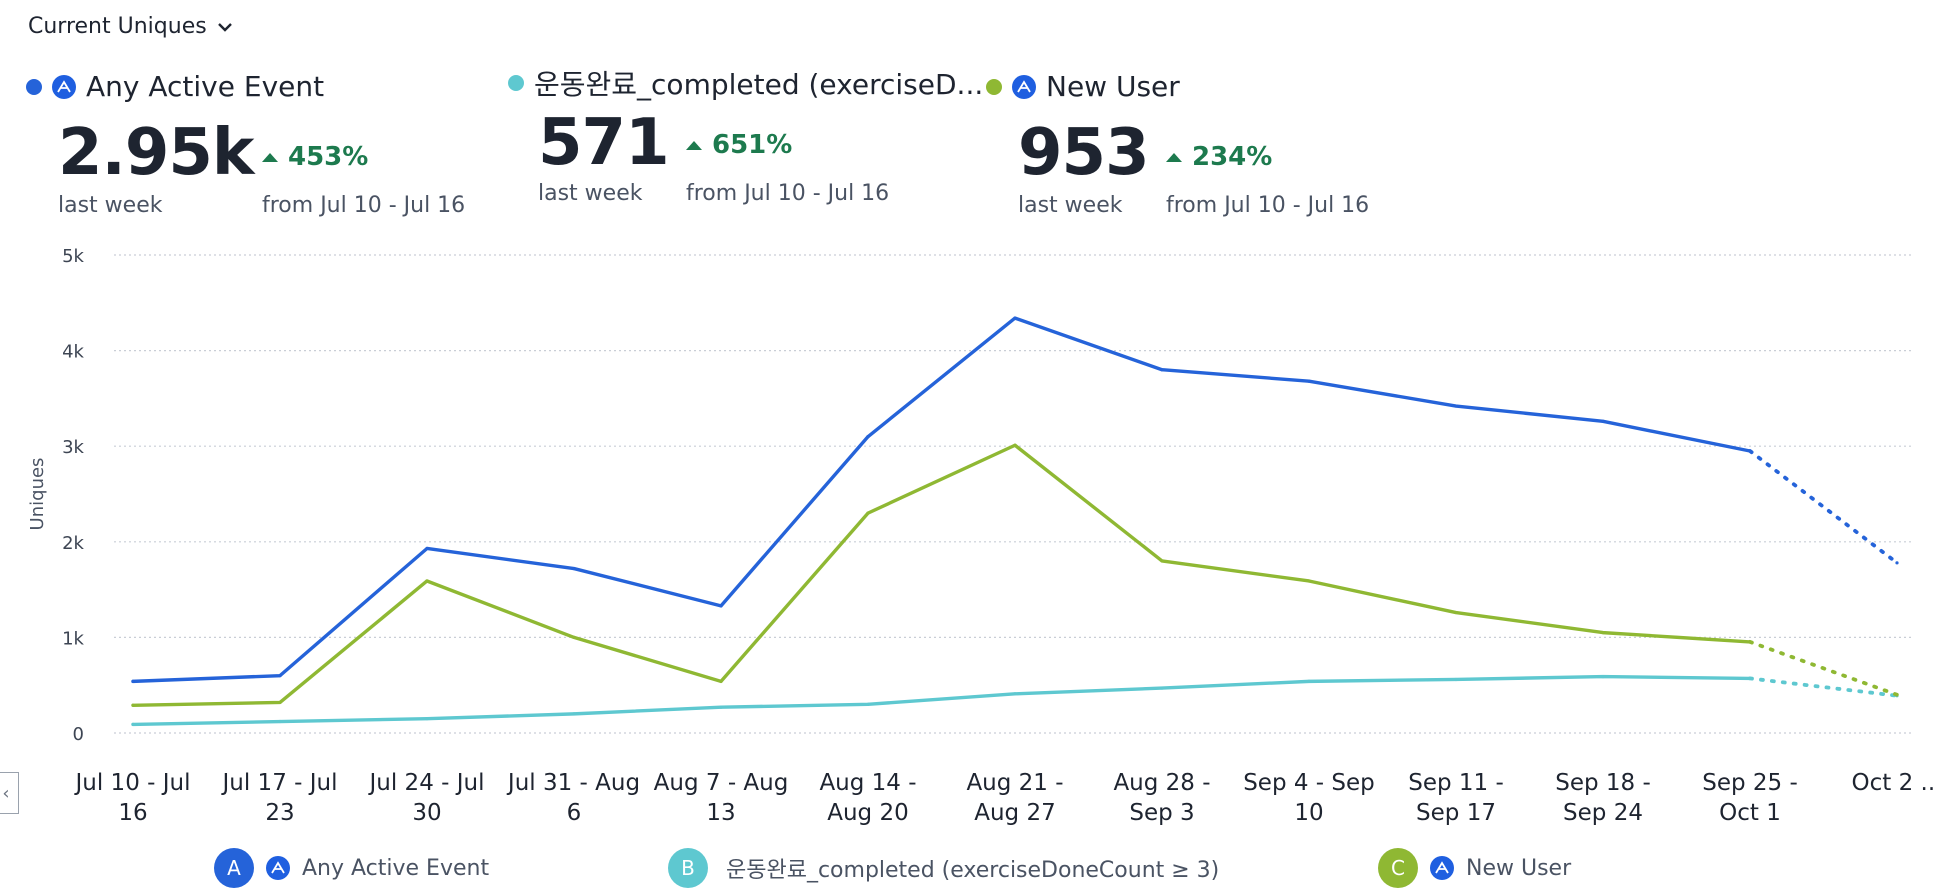  I want to click on series-badge: A, so click(234, 868).